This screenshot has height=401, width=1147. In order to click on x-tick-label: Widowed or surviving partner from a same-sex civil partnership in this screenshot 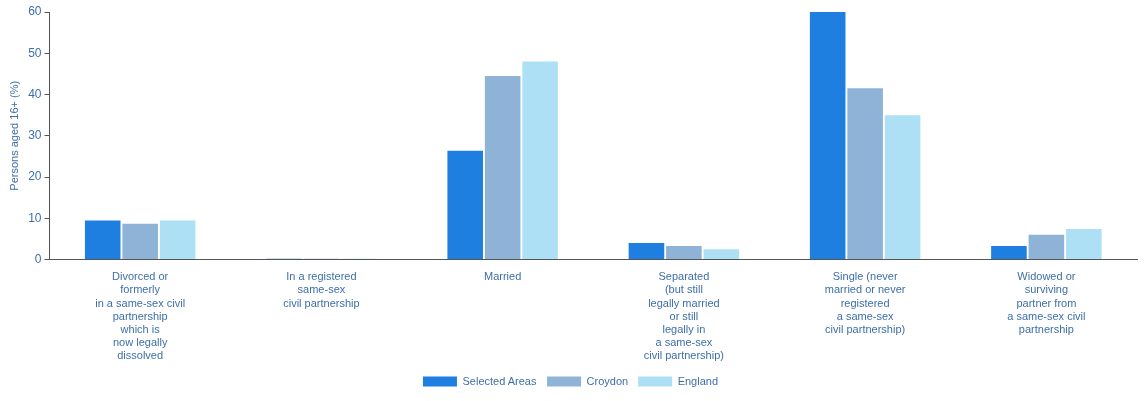, I will do `click(1046, 303)`.